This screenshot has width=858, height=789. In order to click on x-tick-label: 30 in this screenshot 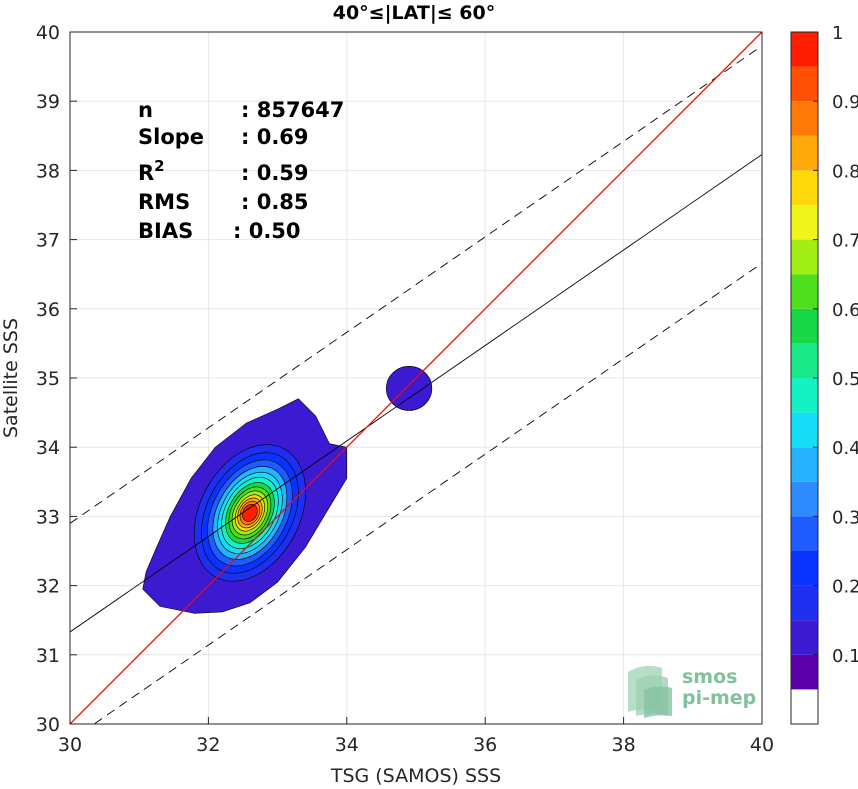, I will do `click(70, 745)`.